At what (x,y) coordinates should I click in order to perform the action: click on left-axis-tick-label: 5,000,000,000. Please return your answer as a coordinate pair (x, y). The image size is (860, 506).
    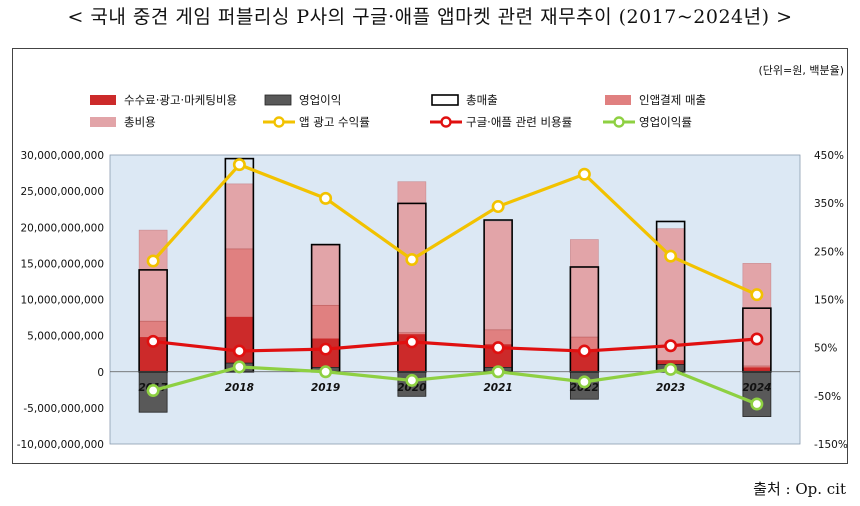
    Looking at the image, I should click on (65, 337).